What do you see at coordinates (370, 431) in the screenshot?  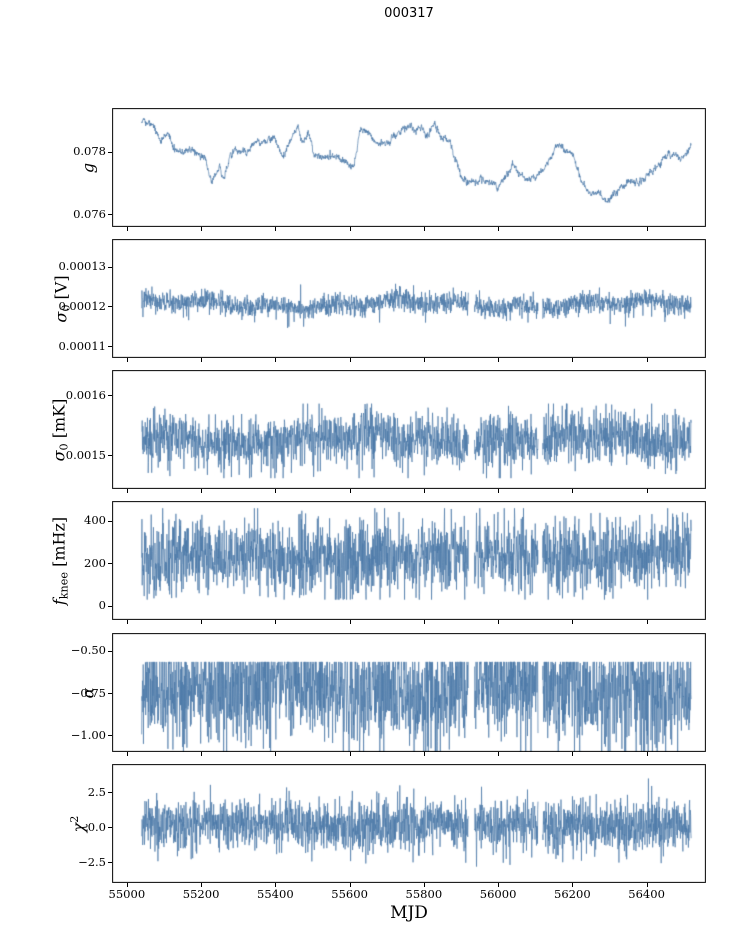 I see `panel-sigma0-mk: σ0 [mK] 0.0016 0.0015` at bounding box center [370, 431].